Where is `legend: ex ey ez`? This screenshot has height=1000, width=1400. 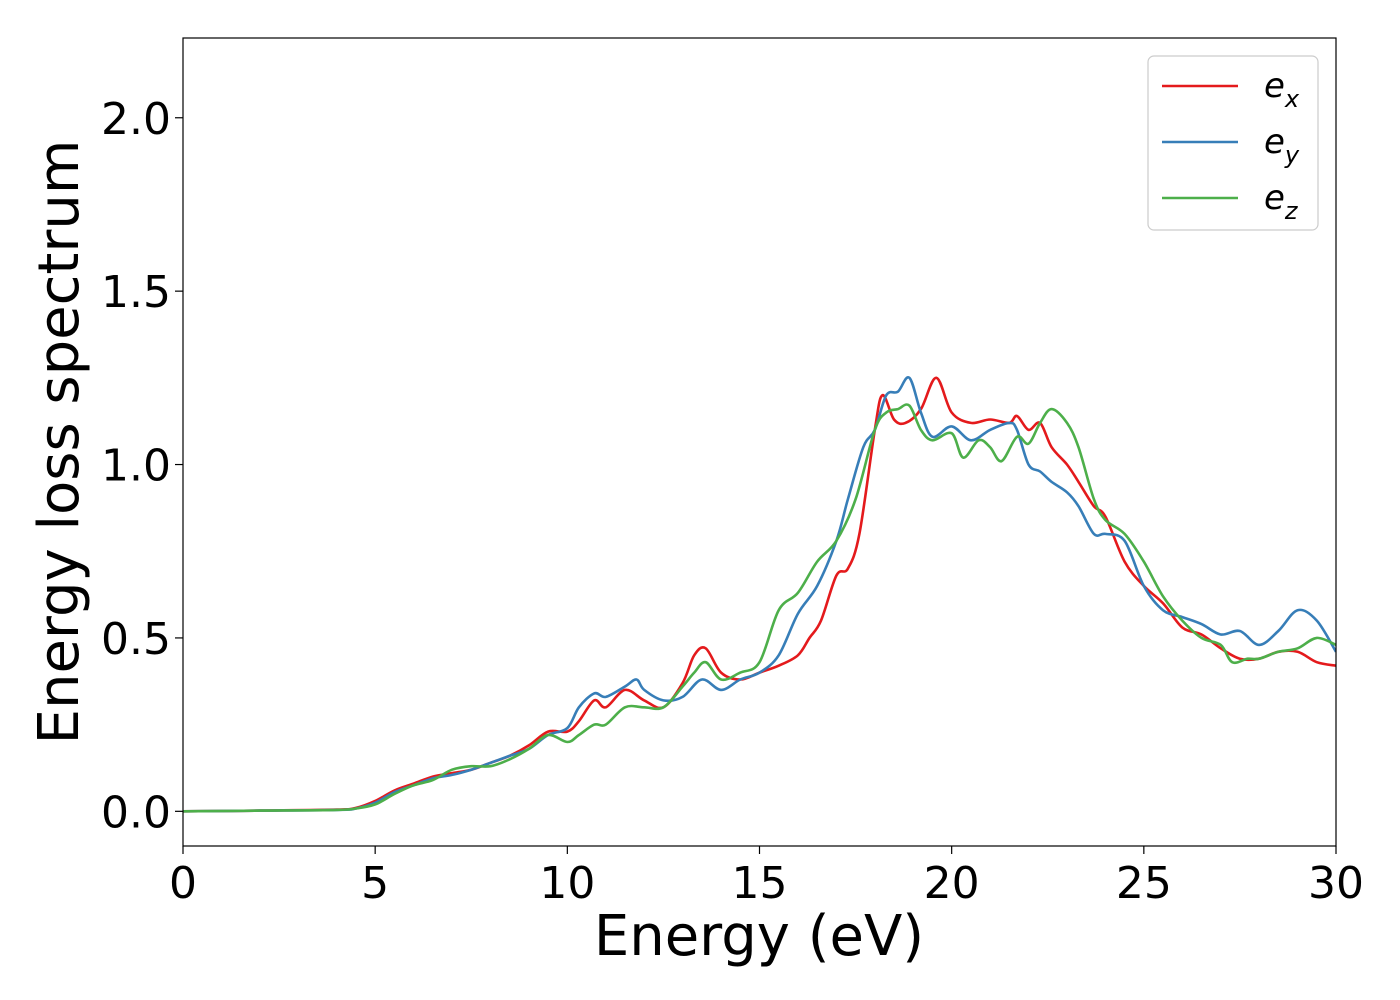
legend: ex ey ez is located at coordinates (1233, 143).